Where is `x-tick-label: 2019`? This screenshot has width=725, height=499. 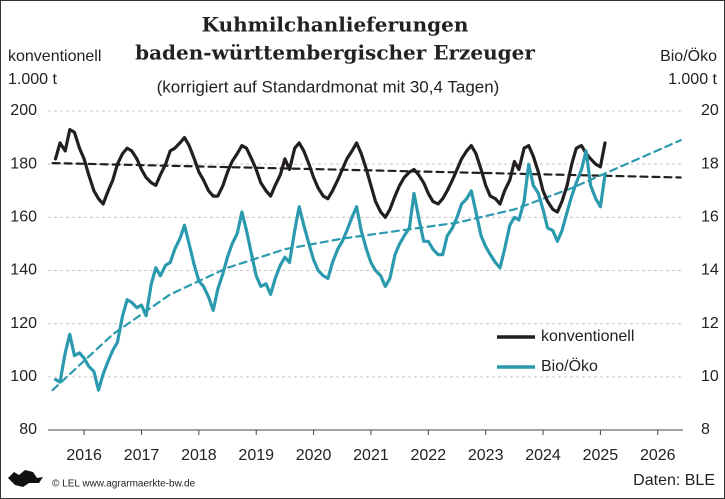
x-tick-label: 2019 is located at coordinates (256, 455).